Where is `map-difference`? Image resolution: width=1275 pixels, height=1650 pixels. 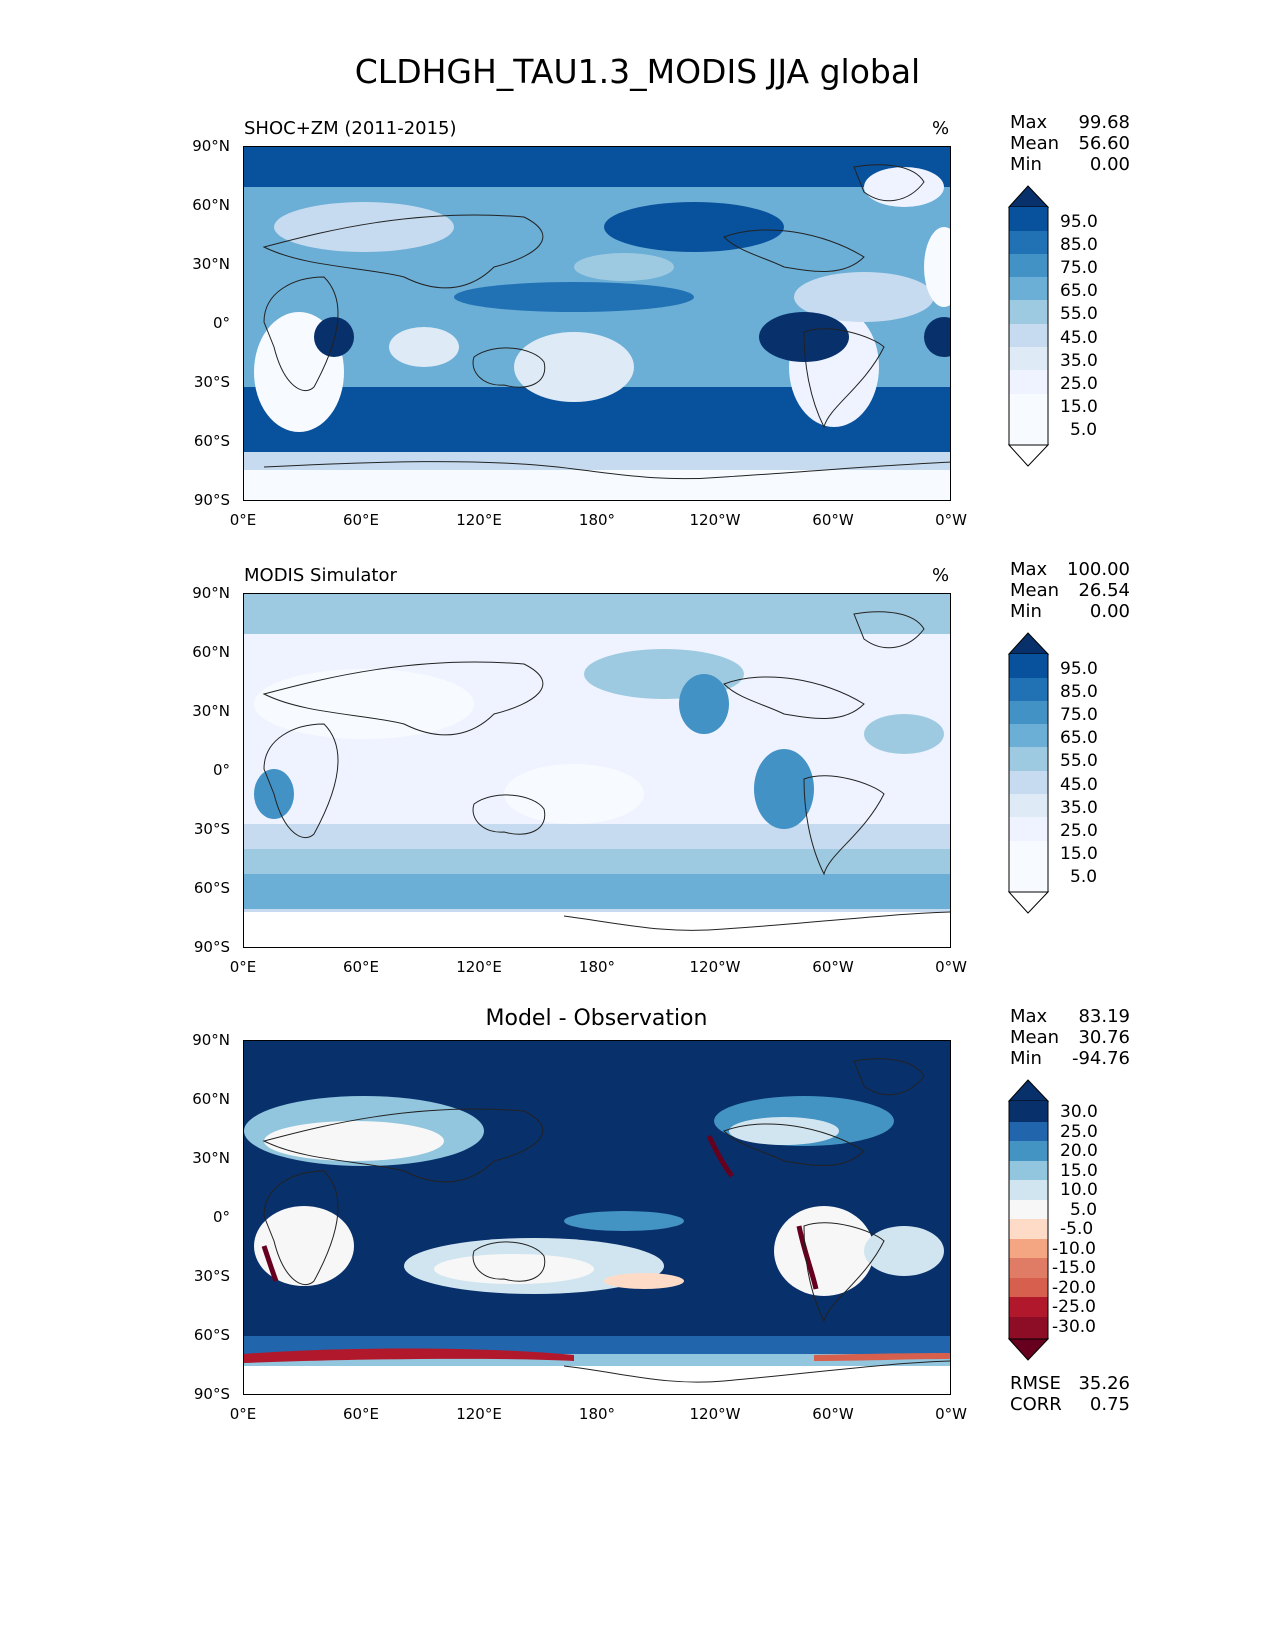
map-difference is located at coordinates (597, 1217).